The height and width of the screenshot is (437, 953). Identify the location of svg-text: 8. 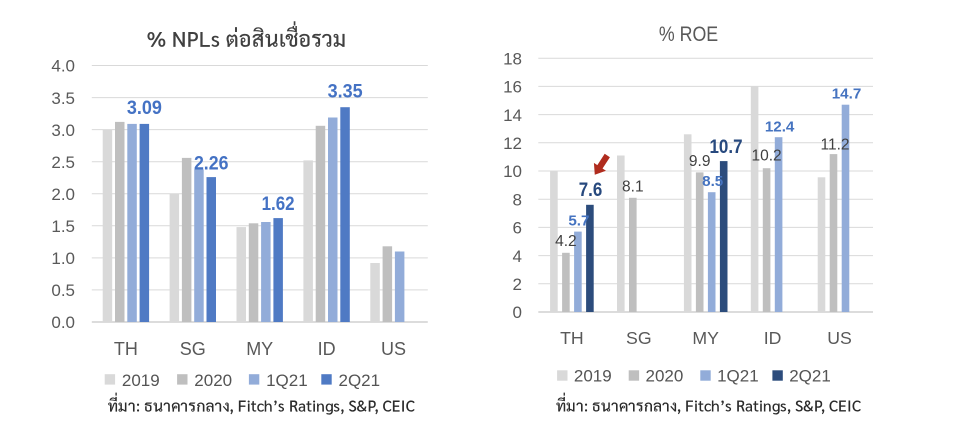
(517, 199).